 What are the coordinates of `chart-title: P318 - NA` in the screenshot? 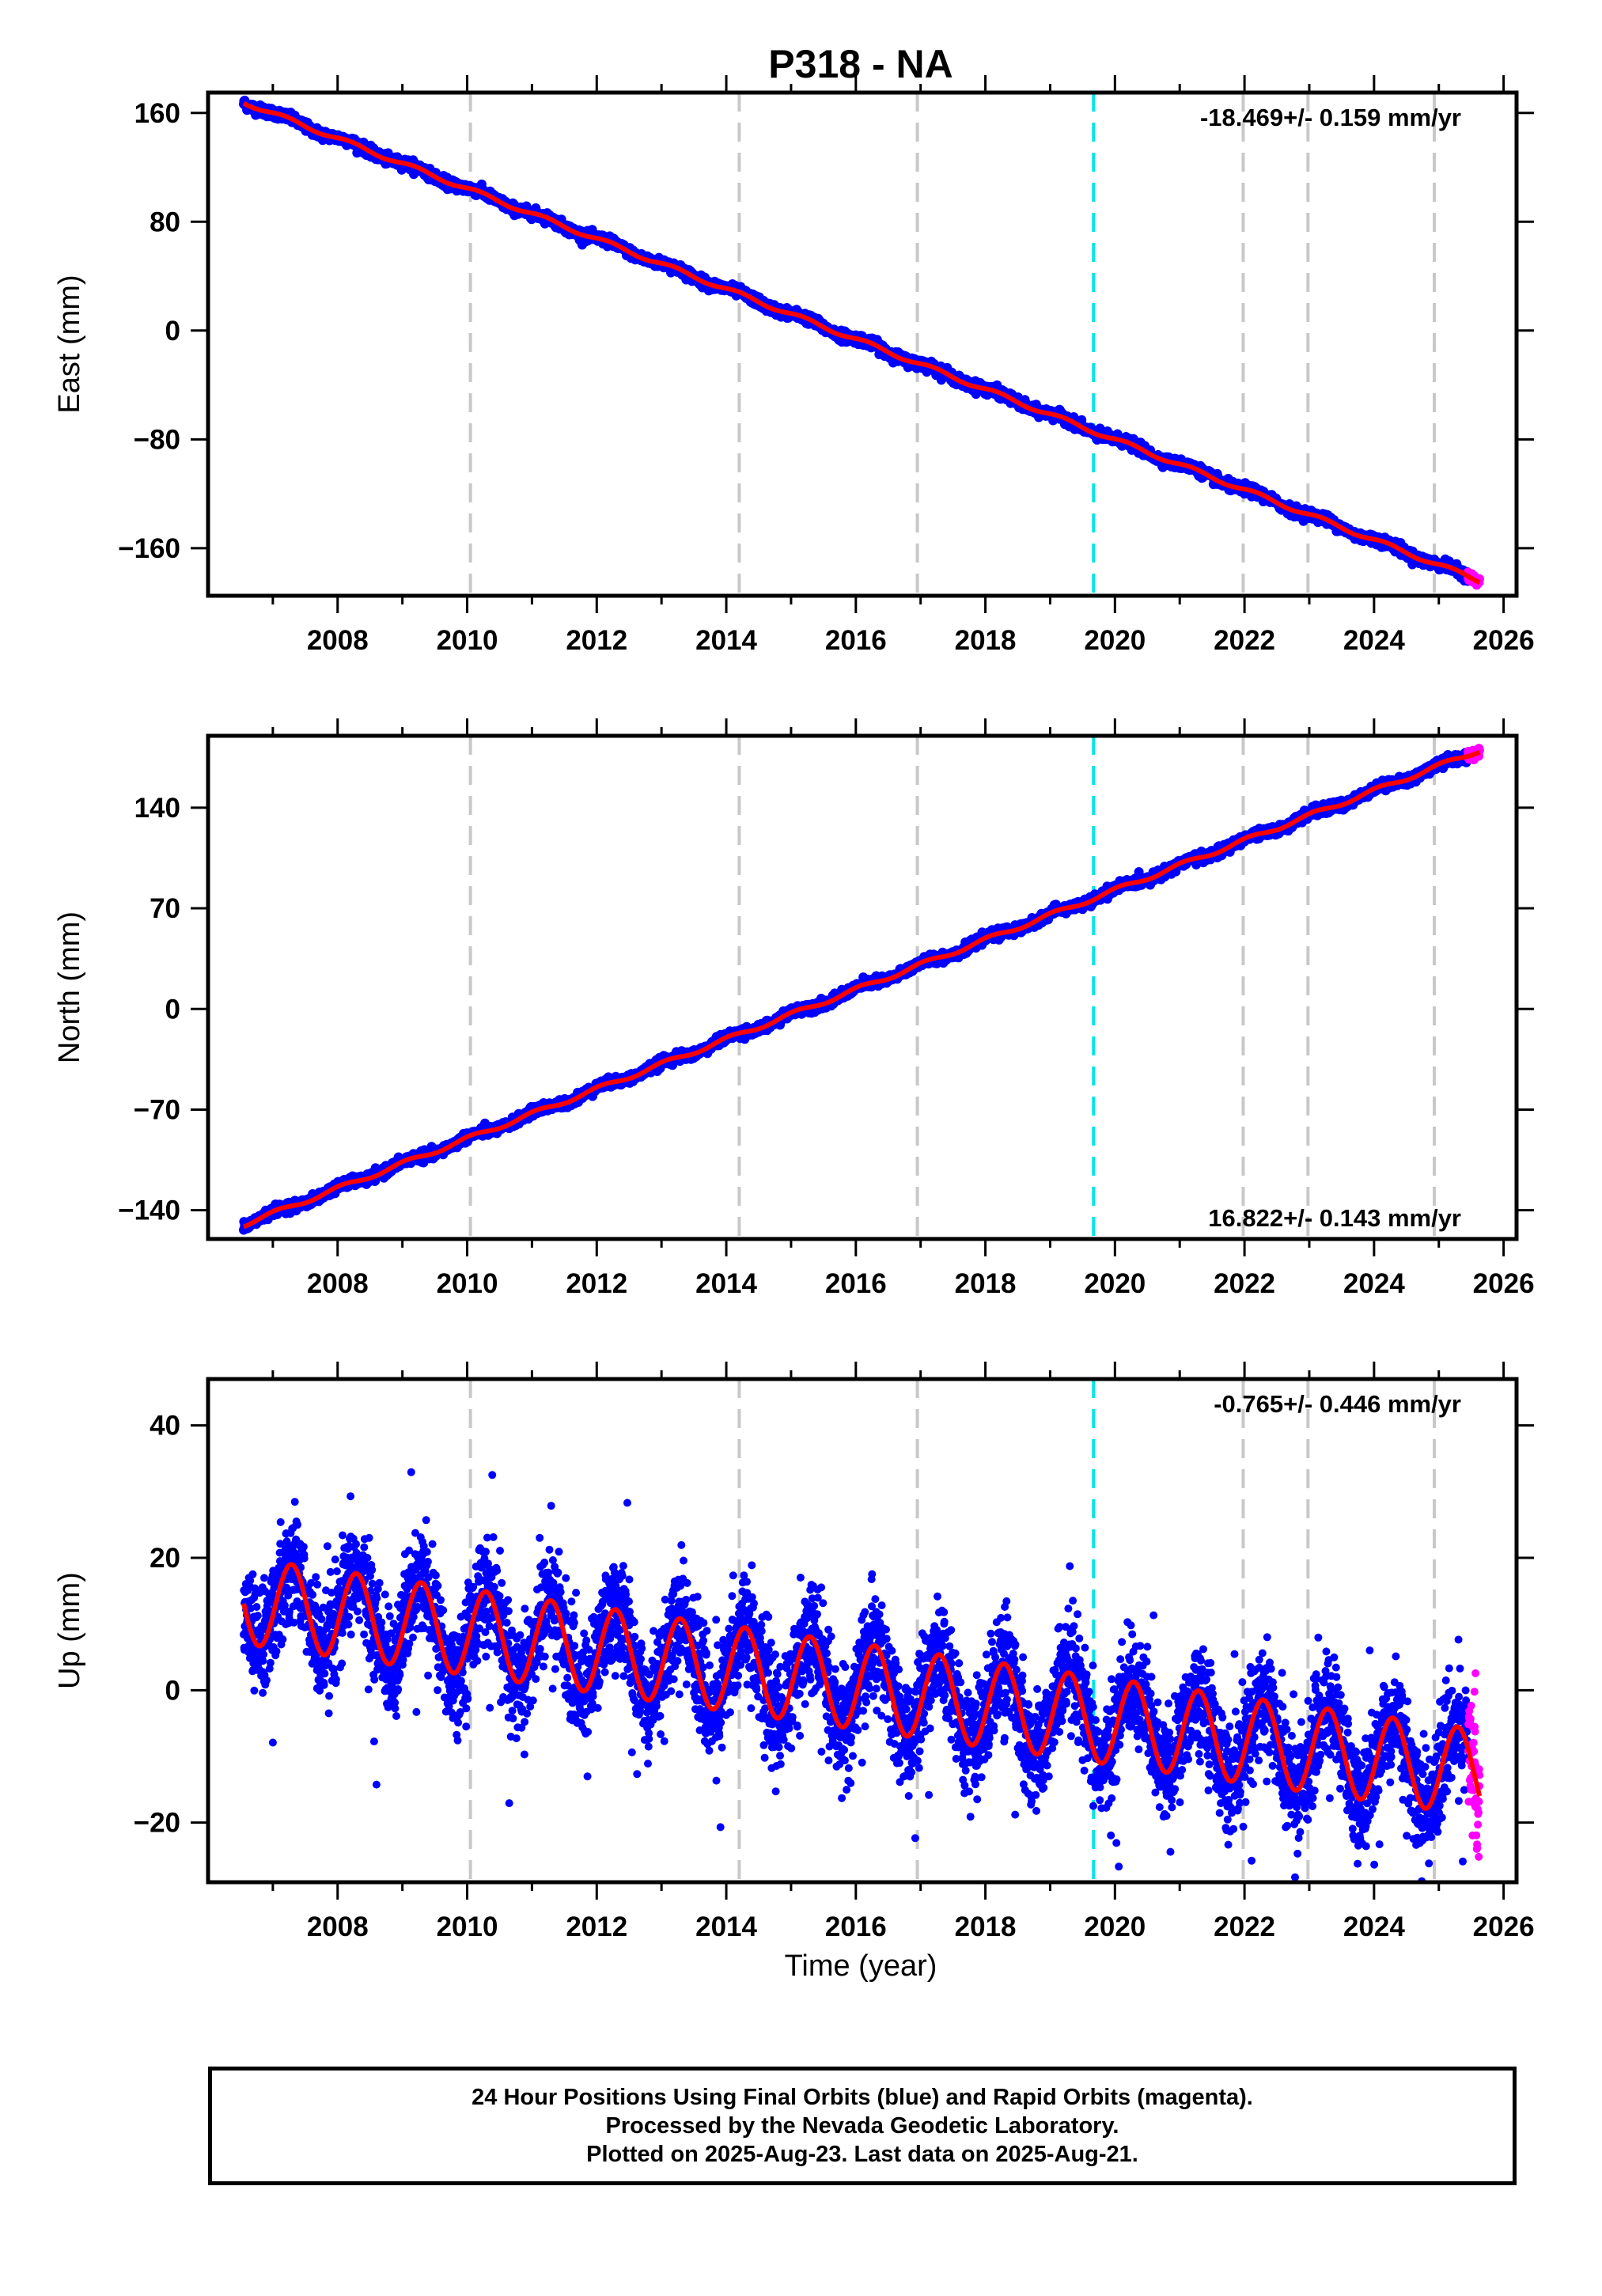 It's located at (860, 64).